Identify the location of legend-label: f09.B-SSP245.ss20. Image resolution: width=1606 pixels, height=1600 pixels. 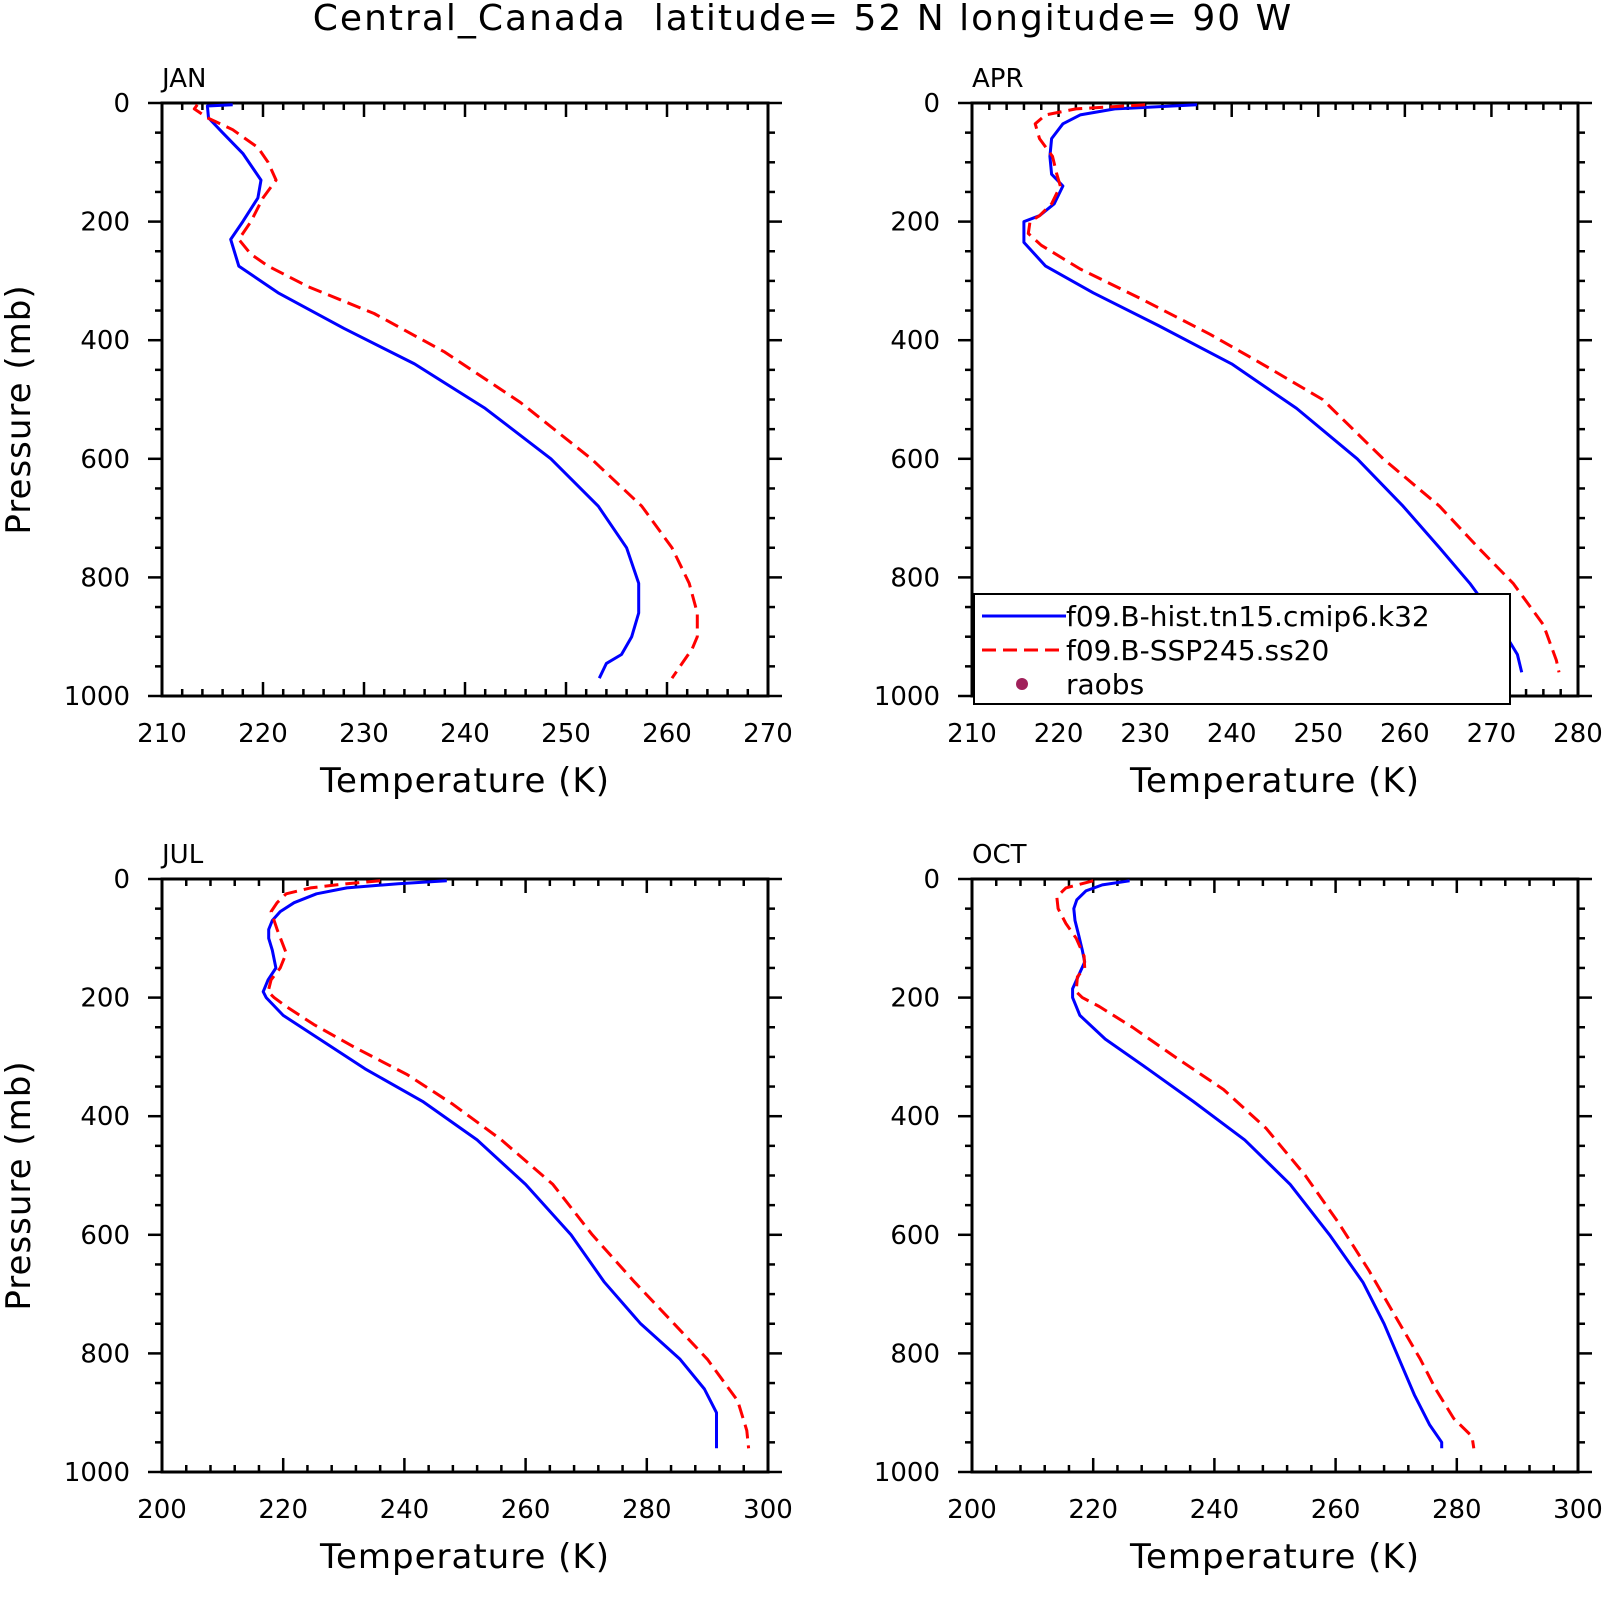
(1197, 650).